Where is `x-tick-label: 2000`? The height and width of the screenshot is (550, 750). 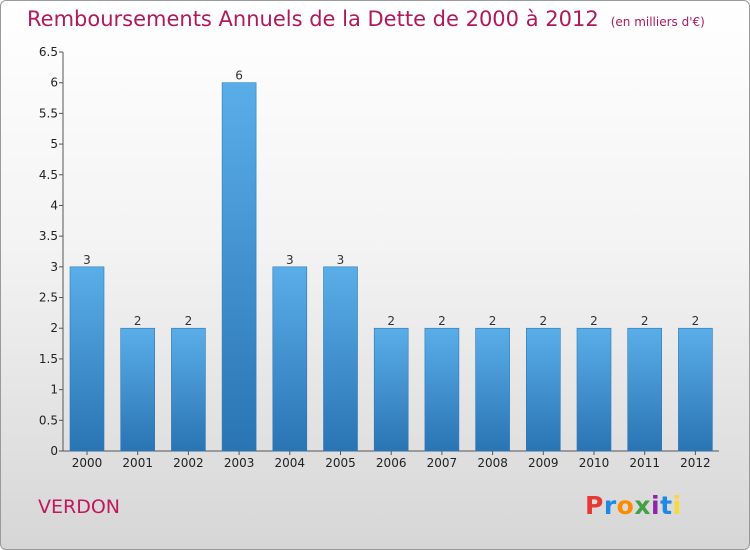 x-tick-label: 2000 is located at coordinates (87, 463).